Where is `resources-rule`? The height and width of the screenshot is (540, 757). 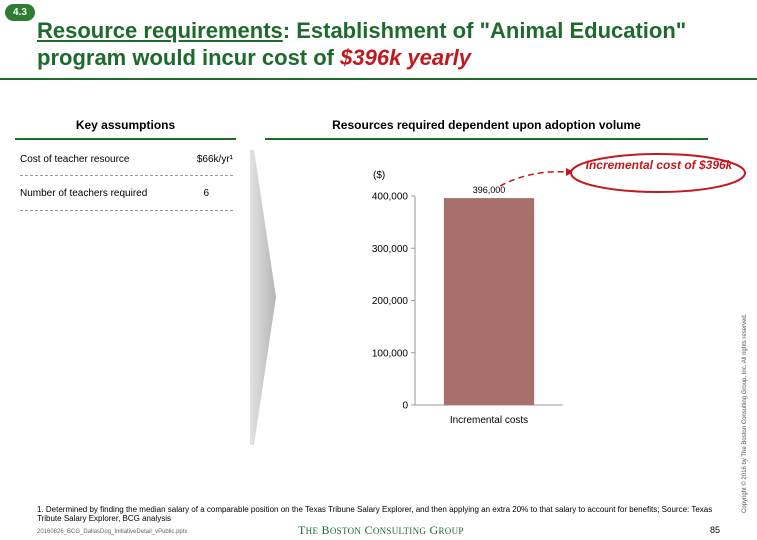 resources-rule is located at coordinates (486, 139).